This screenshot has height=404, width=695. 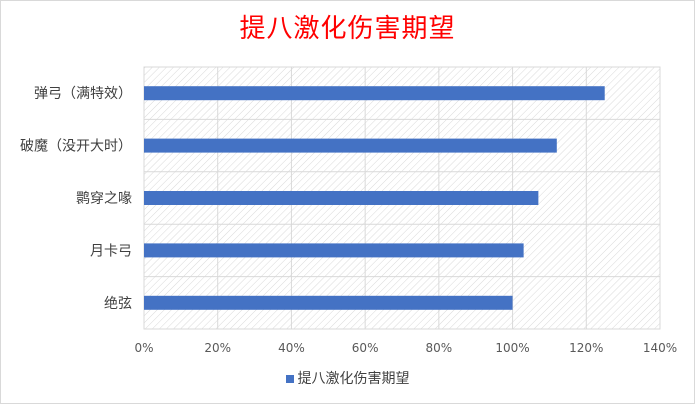 I want to click on category-label: 绝弦, so click(x=118, y=304).